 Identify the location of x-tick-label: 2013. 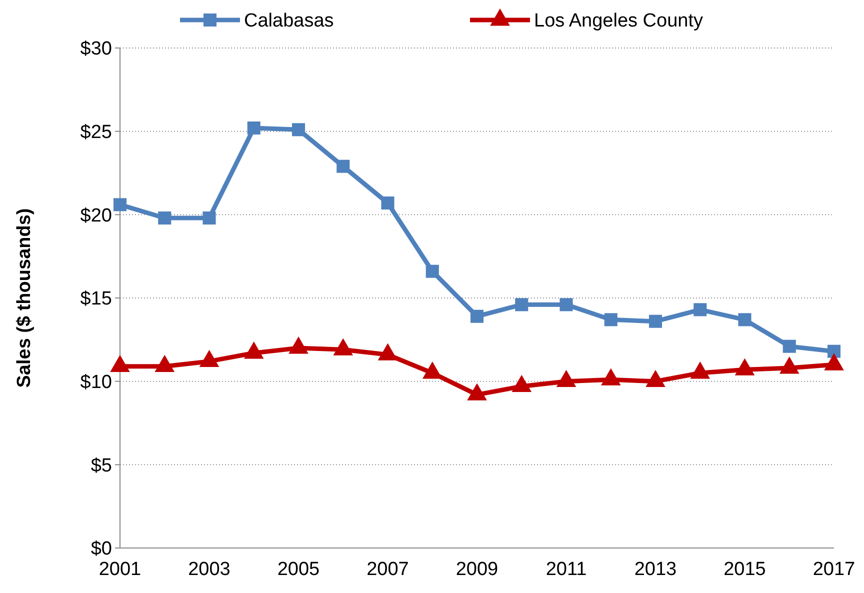
(655, 569).